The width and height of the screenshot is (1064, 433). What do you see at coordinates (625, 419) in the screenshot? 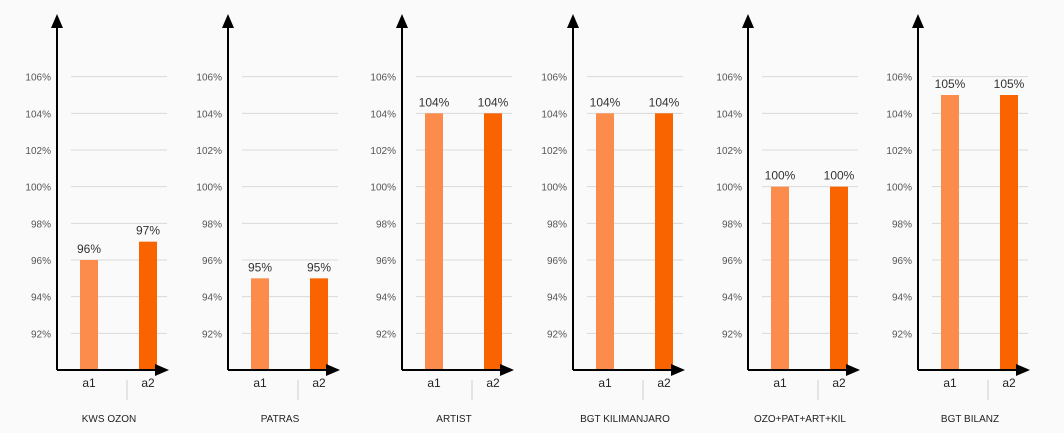
I see `panel-title: BGT KILIMANJARO` at bounding box center [625, 419].